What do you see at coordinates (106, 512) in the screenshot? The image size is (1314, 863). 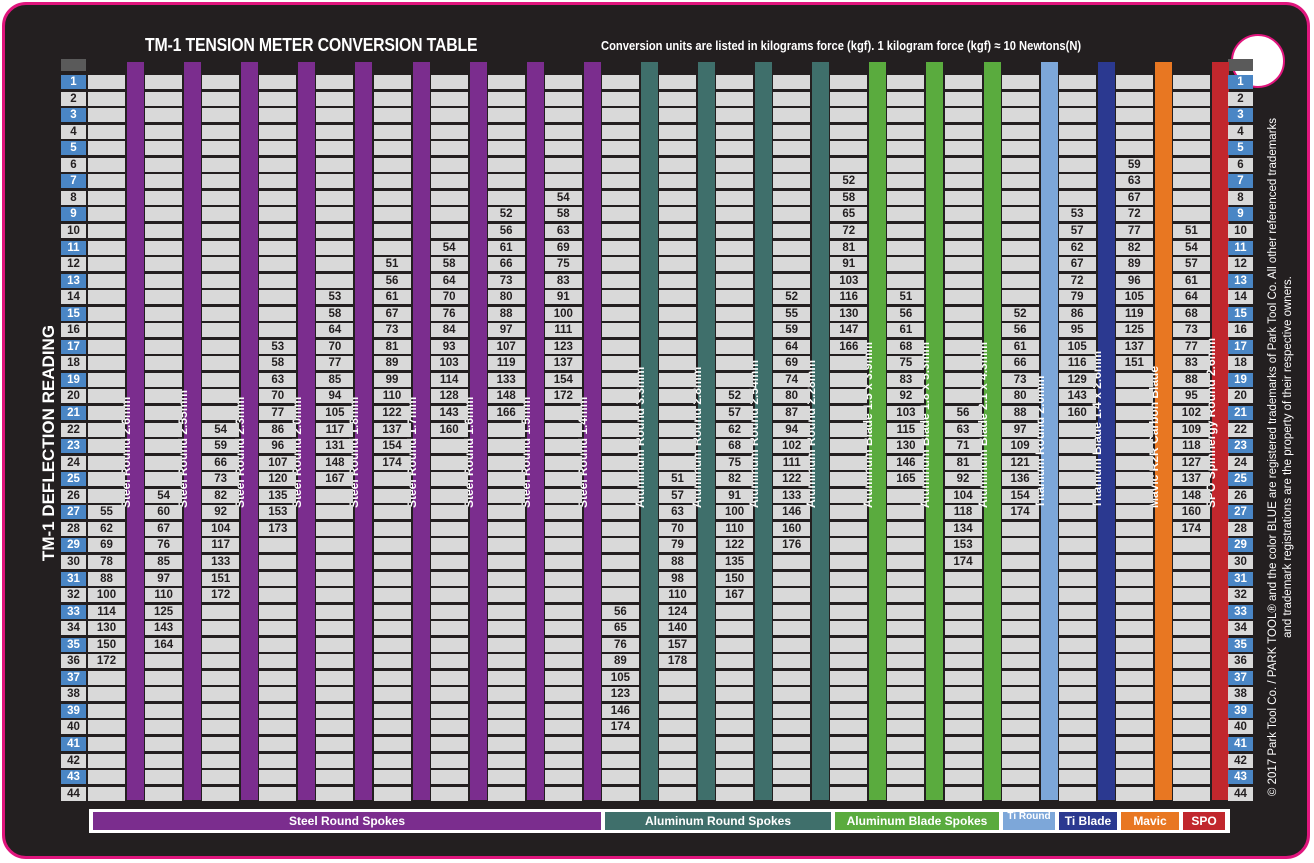 I see `table-cell: 55` at bounding box center [106, 512].